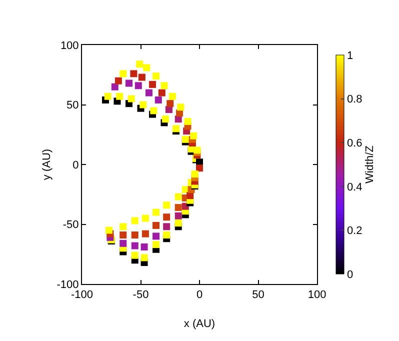  What do you see at coordinates (70, 225) in the screenshot?
I see `y-tick-label: -50` at bounding box center [70, 225].